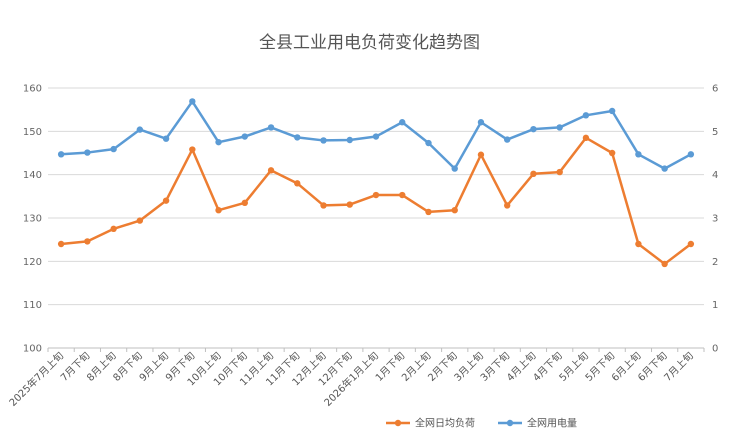 Image resolution: width=739 pixels, height=440 pixels. I want to click on legend-label-1: 全网日均负荷, so click(445, 423).